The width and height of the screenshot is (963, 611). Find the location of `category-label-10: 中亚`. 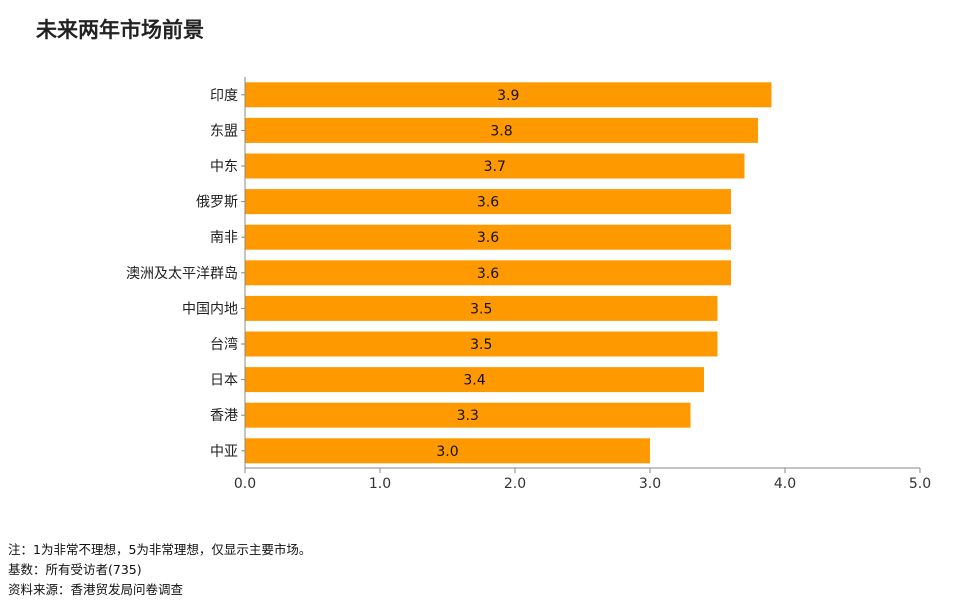

category-label-10: 中亚 is located at coordinates (224, 452).